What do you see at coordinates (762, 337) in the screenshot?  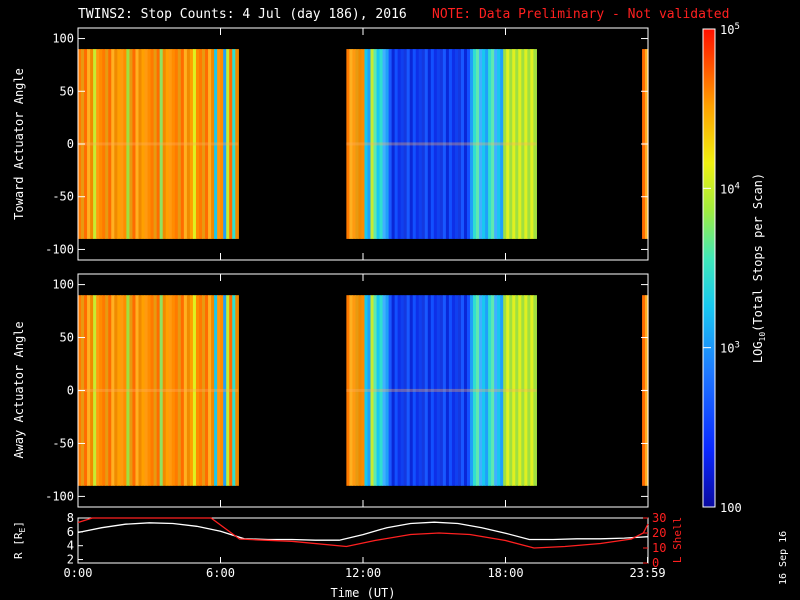 I see `colorbar-label-sub: 10` at bounding box center [762, 337].